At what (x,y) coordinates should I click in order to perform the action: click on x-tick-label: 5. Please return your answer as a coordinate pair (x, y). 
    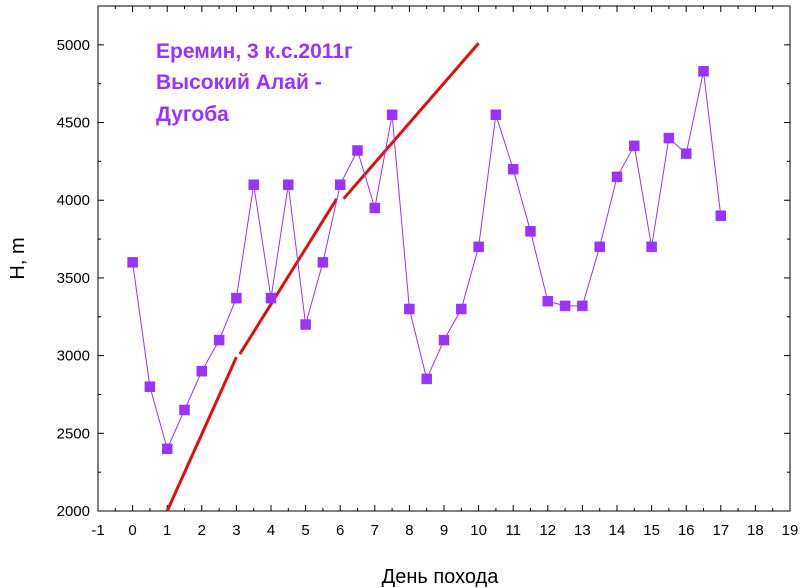
    Looking at the image, I should click on (305, 530).